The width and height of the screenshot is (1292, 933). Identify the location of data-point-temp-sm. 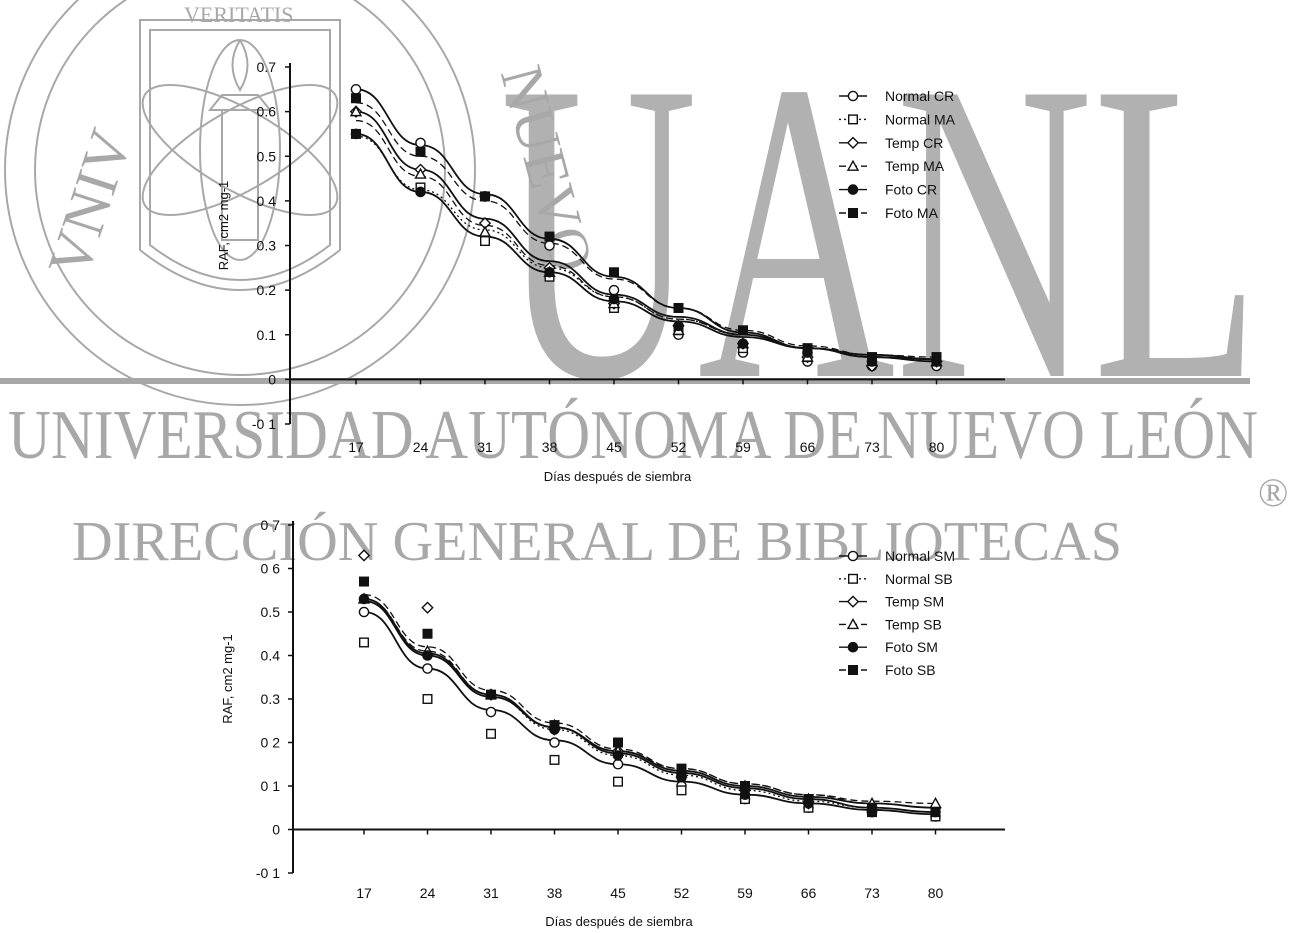
(427, 607).